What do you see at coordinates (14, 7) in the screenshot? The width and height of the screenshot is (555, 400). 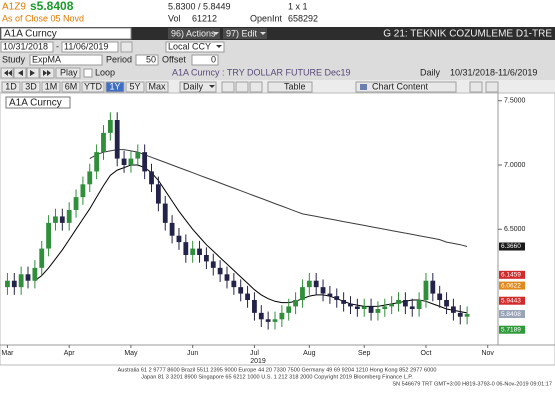 I see `ticker: A1Z9` at bounding box center [14, 7].